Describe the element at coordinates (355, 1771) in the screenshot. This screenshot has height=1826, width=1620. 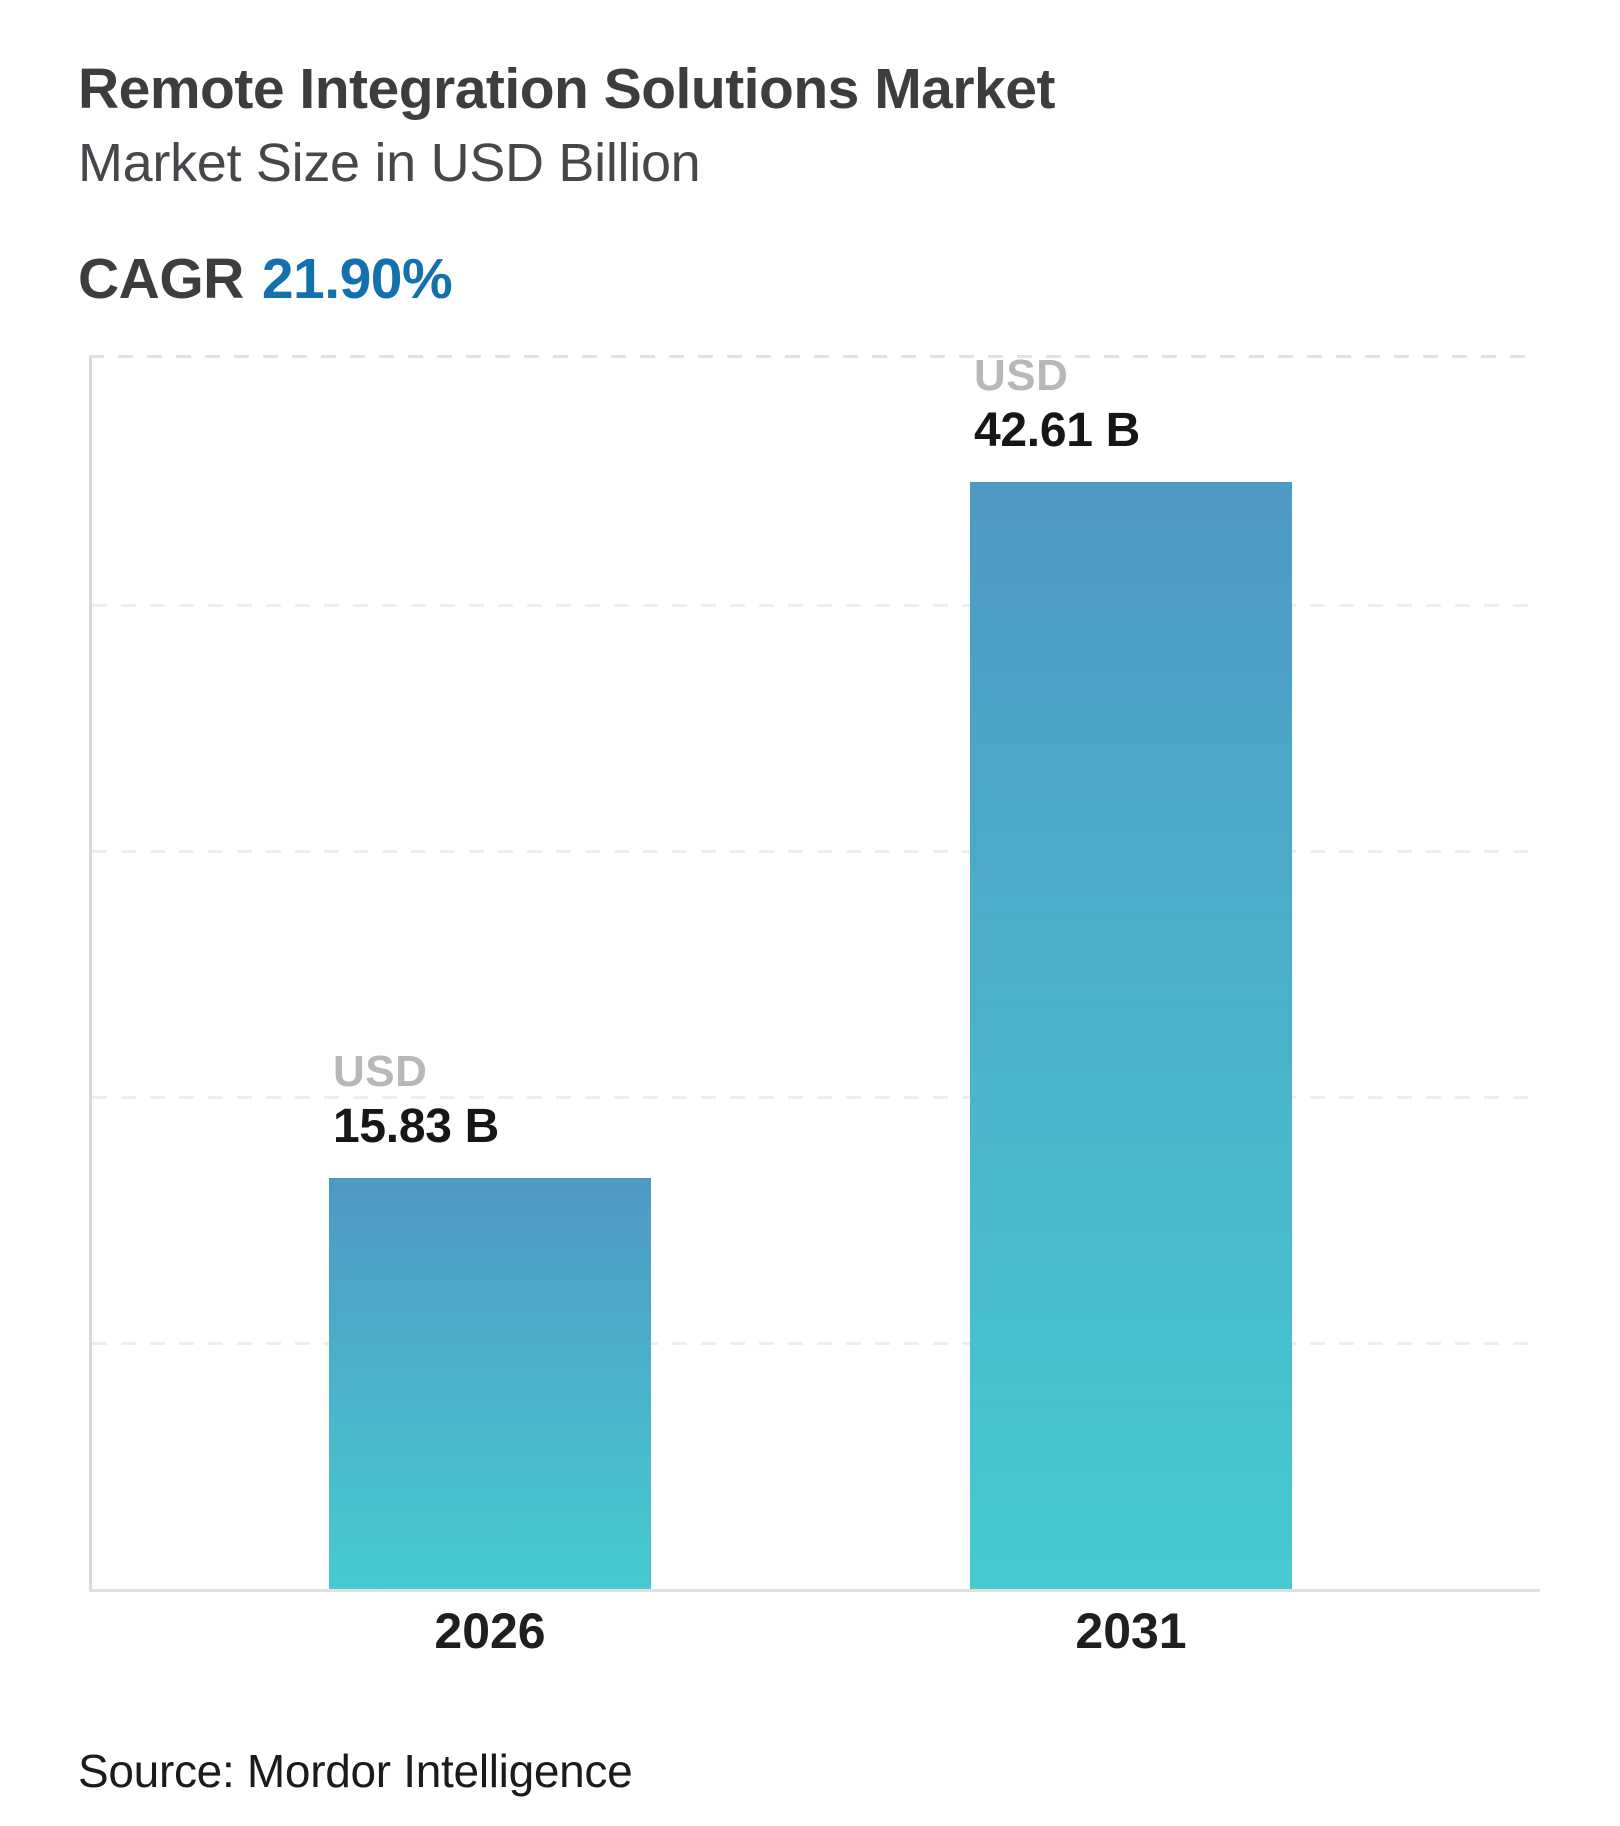
I see `source-note: Source: Mordor Intelligence` at that location.